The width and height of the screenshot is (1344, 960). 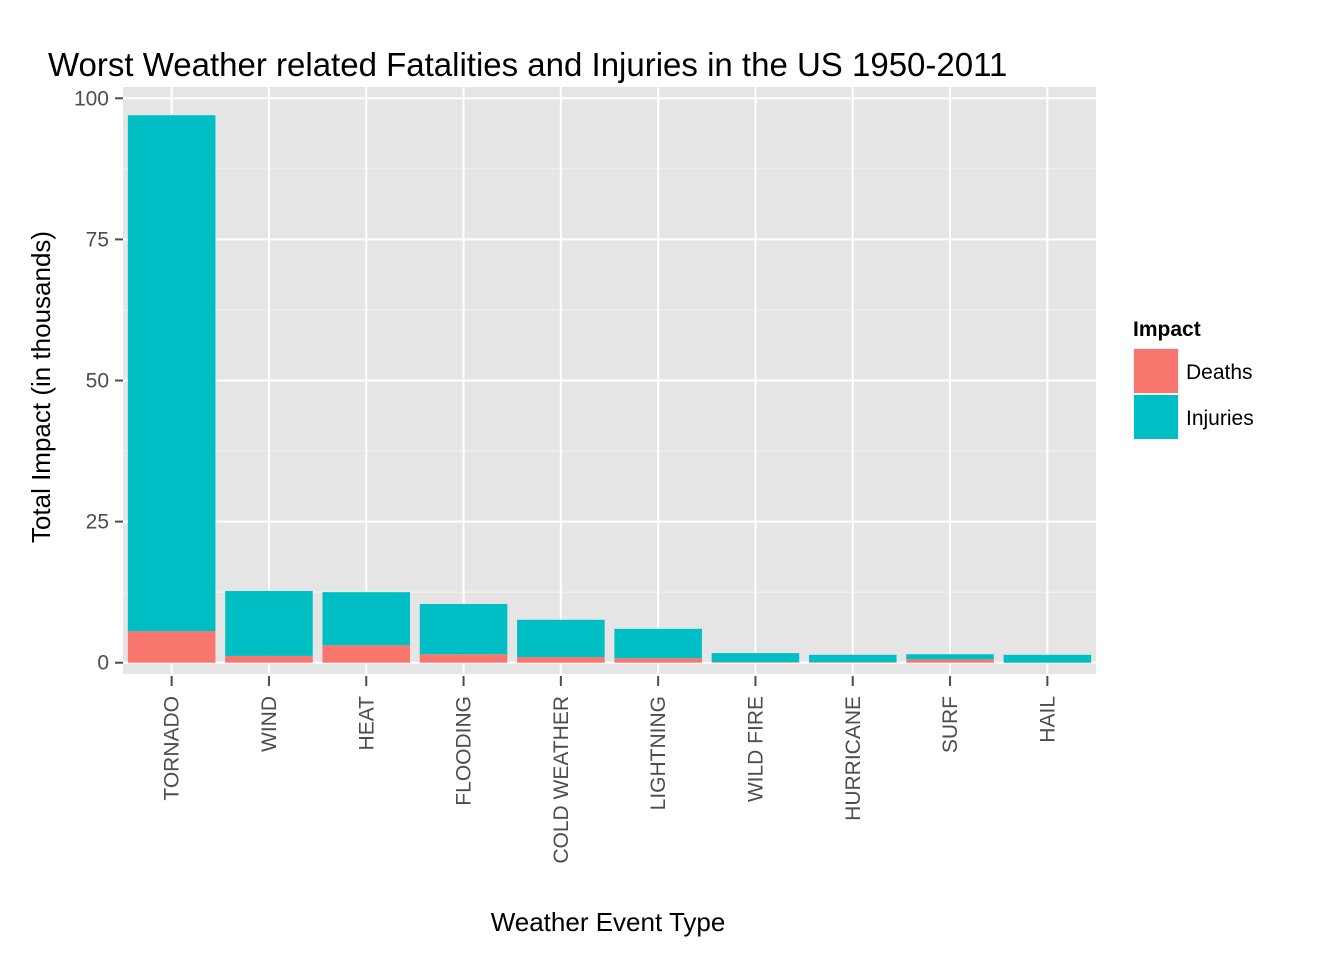 I want to click on y-tick-label: 75, so click(x=97, y=239).